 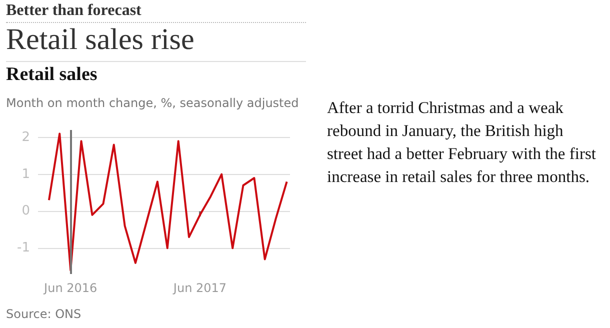 I want to click on text: Better than forecast, so click(x=156, y=12).